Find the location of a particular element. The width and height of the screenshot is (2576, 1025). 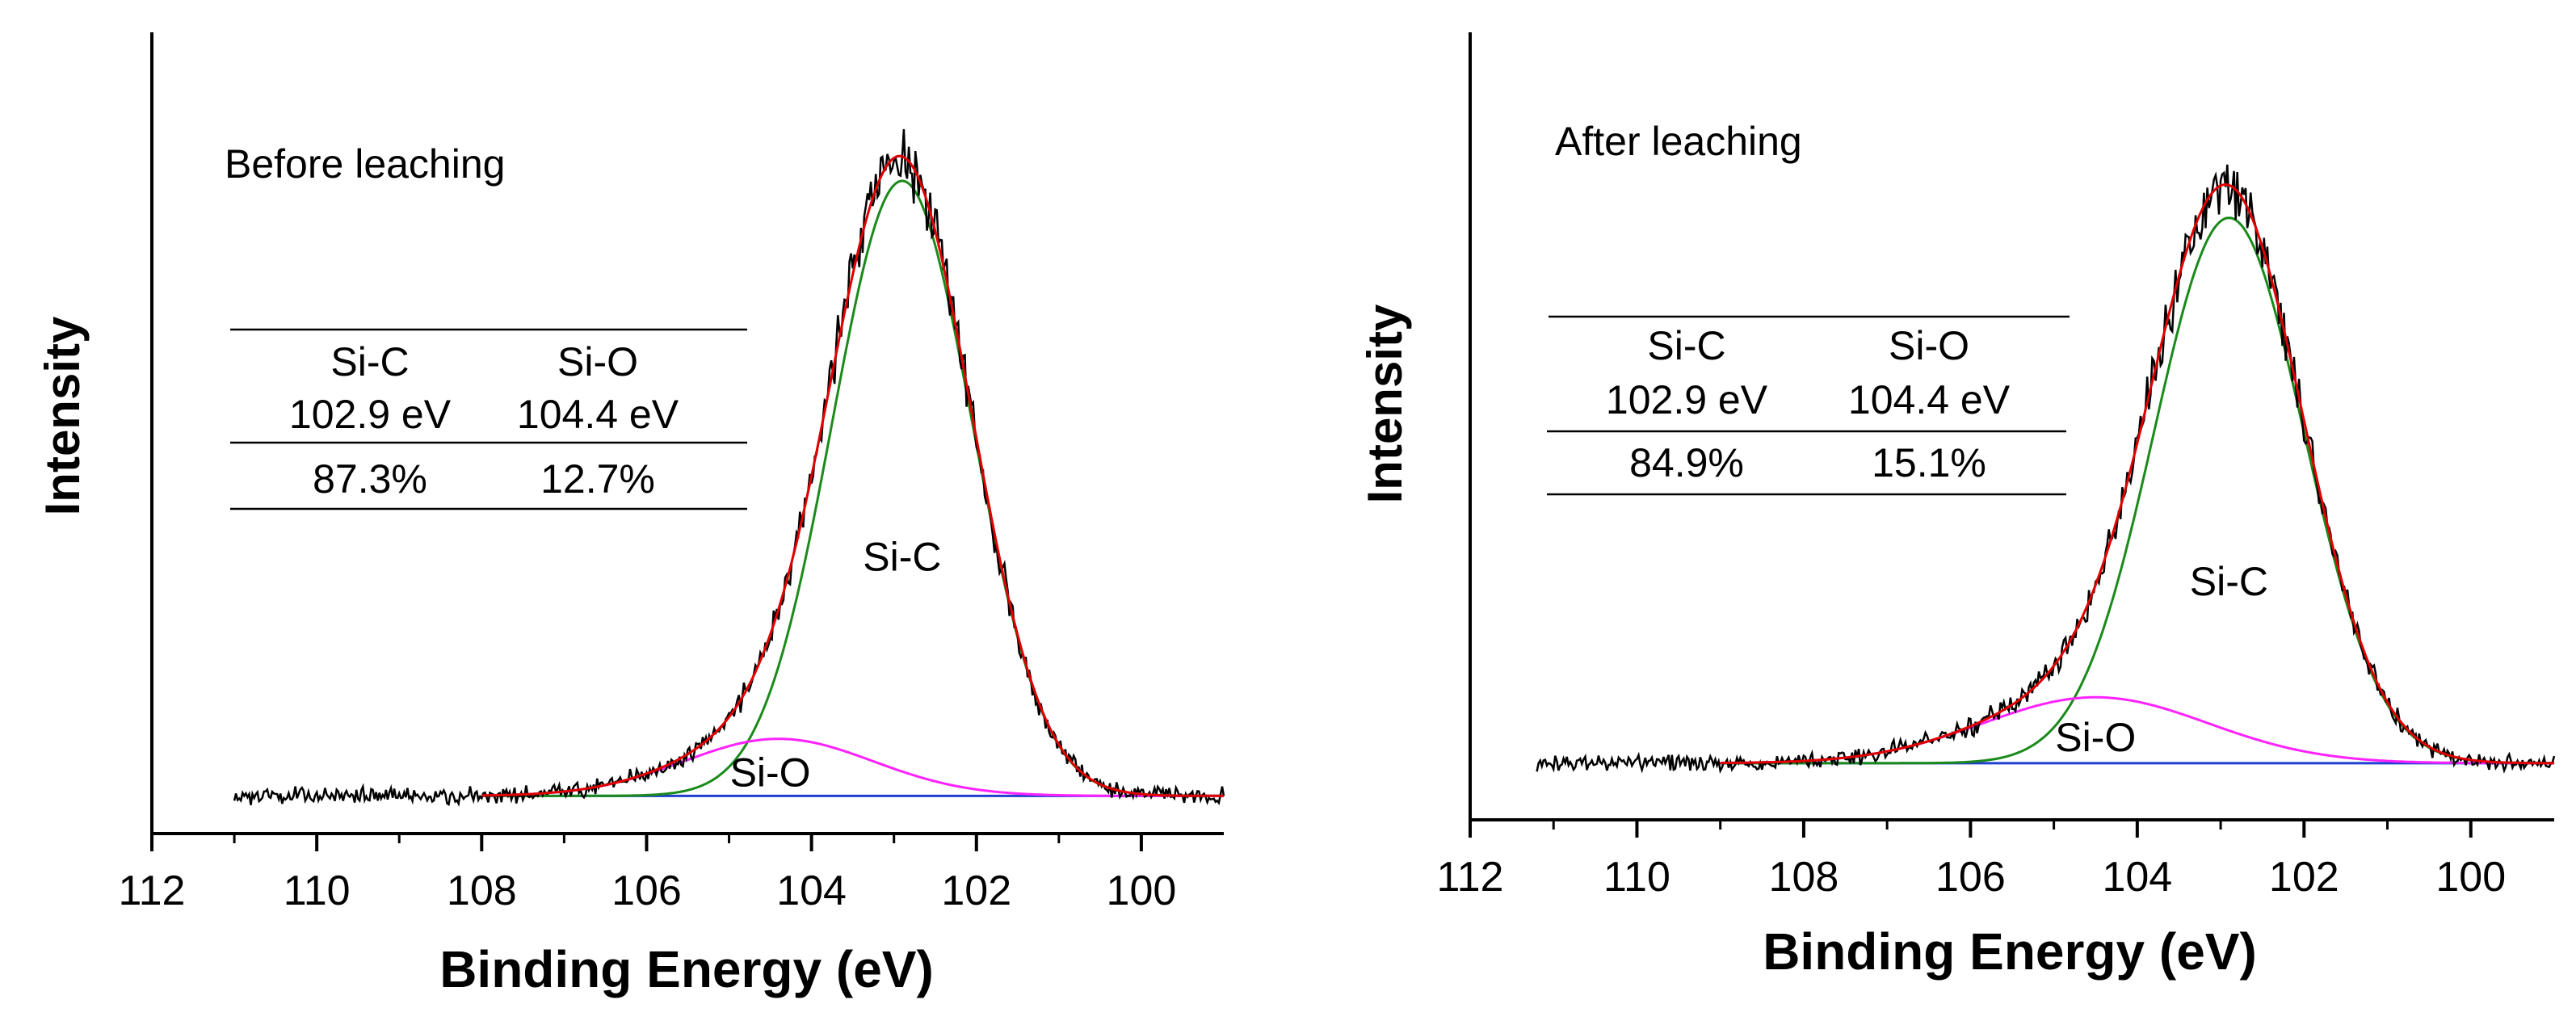

table-percent-sio: 12.7% is located at coordinates (597, 479).